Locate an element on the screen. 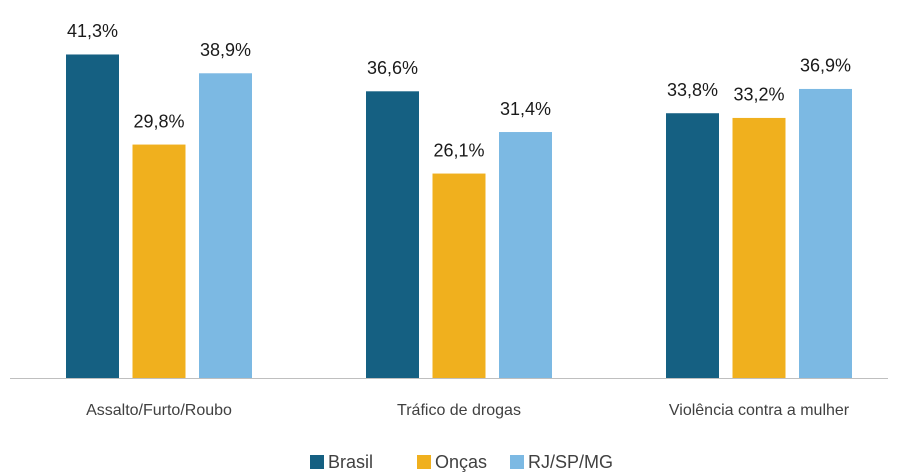  data-label: 41,3% is located at coordinates (92, 31).